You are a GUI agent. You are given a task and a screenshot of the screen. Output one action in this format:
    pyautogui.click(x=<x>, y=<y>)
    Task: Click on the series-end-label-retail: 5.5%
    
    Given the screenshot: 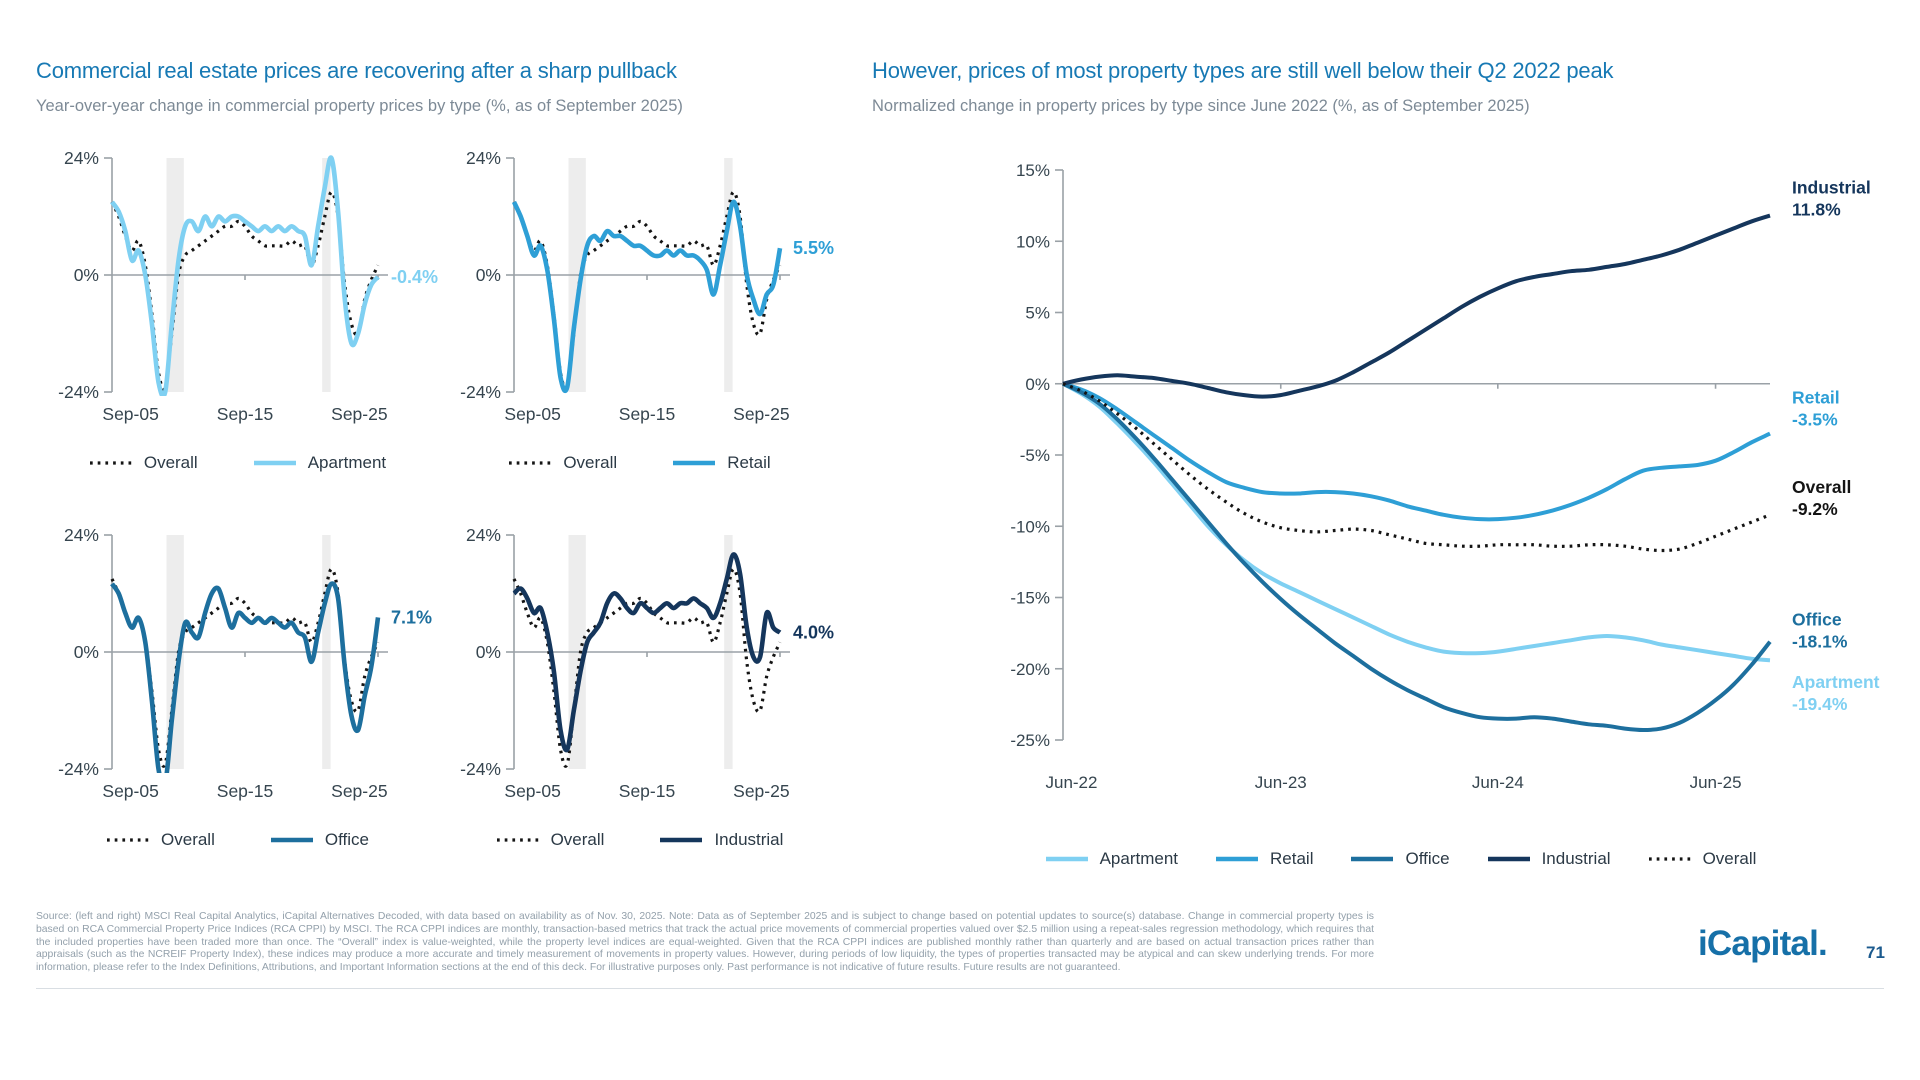 What is the action you would take?
    pyautogui.click(x=813, y=248)
    